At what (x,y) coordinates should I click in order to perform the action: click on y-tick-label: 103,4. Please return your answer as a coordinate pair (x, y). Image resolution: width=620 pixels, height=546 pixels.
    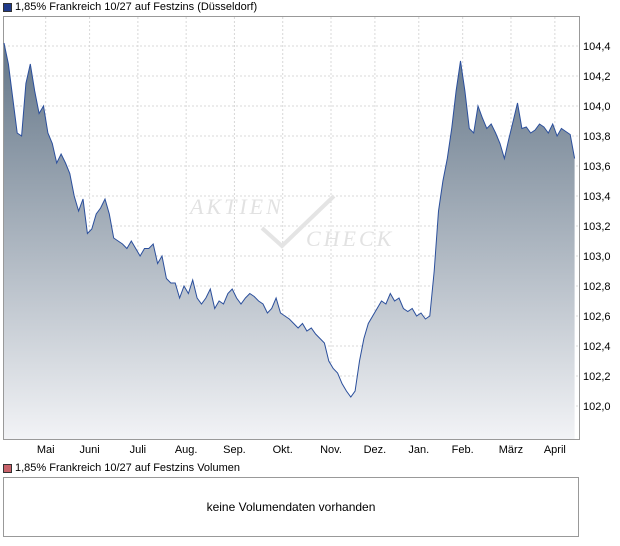
    Looking at the image, I should click on (597, 197).